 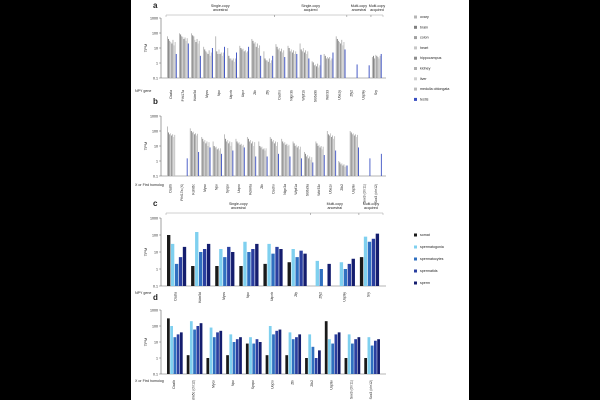 What do you see at coordinates (255, 159) in the screenshot?
I see `bar-medulla-oblongata-kdm6a` at bounding box center [255, 159].